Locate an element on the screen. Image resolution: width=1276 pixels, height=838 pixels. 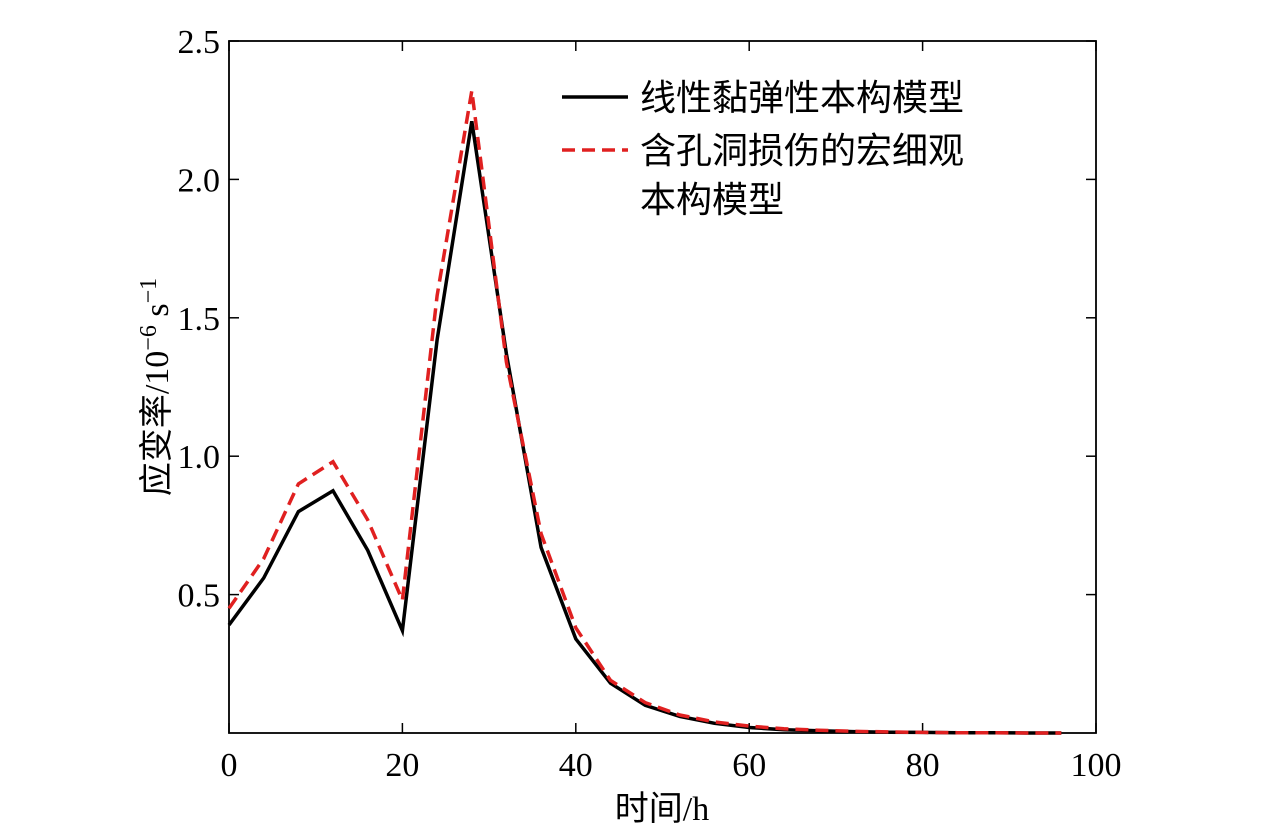
y-axis-title-exponent: −6 is located at coordinates (149, 338).